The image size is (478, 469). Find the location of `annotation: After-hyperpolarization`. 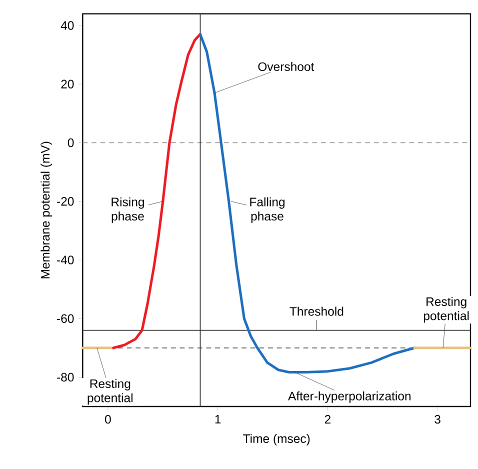

annotation: After-hyperpolarization is located at coordinates (349, 398).